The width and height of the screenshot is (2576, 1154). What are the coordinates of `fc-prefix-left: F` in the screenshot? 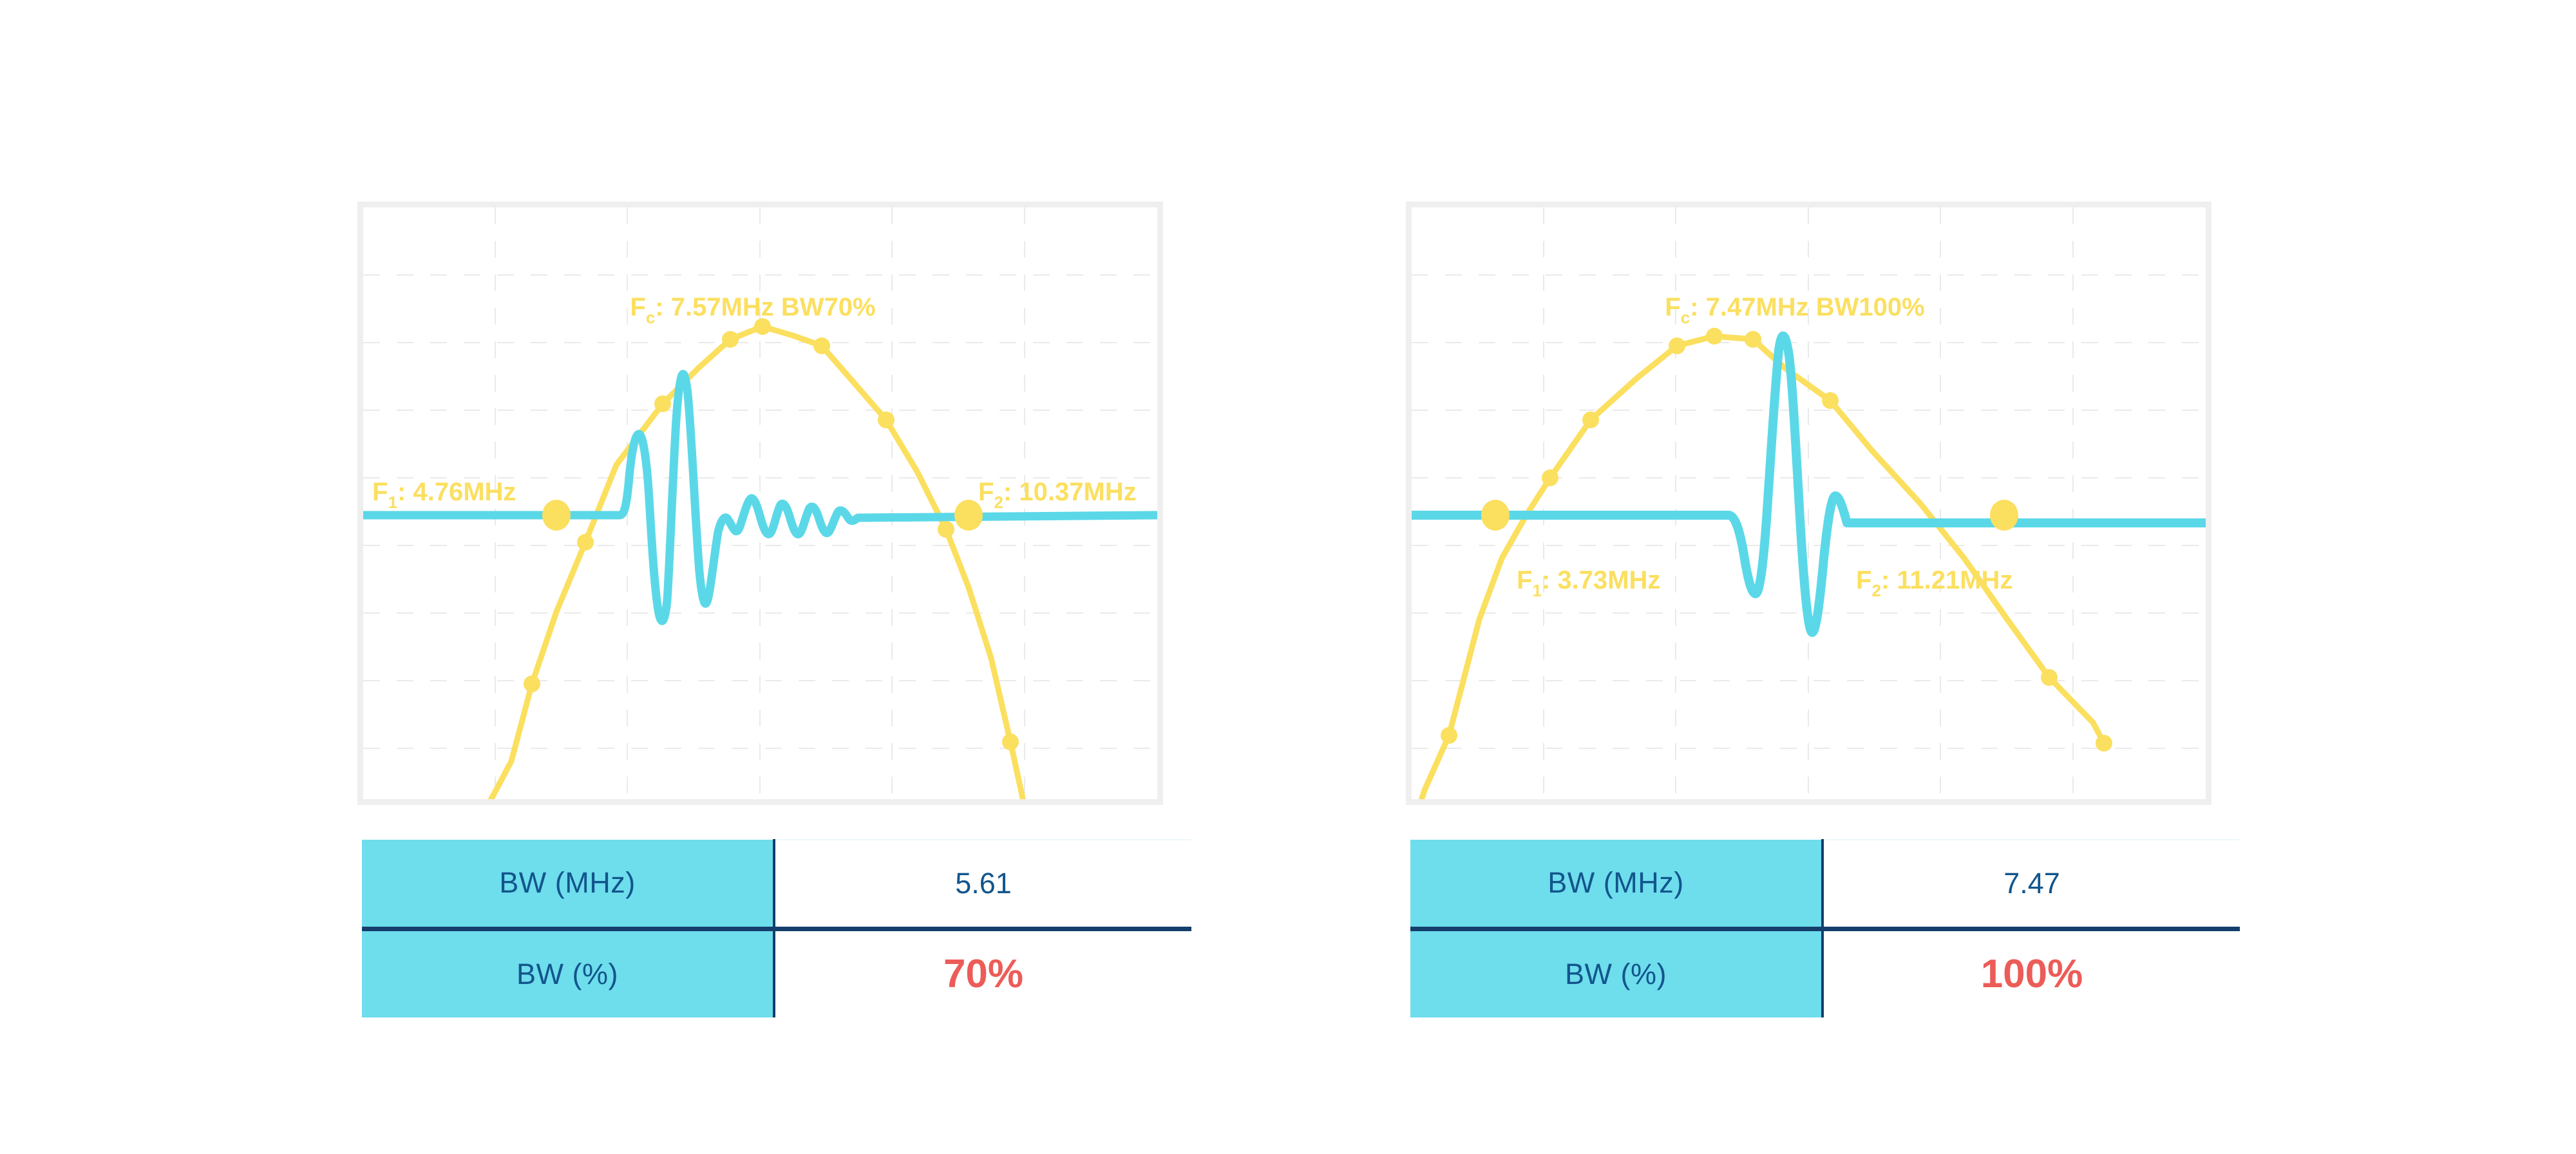 It's located at (637, 307).